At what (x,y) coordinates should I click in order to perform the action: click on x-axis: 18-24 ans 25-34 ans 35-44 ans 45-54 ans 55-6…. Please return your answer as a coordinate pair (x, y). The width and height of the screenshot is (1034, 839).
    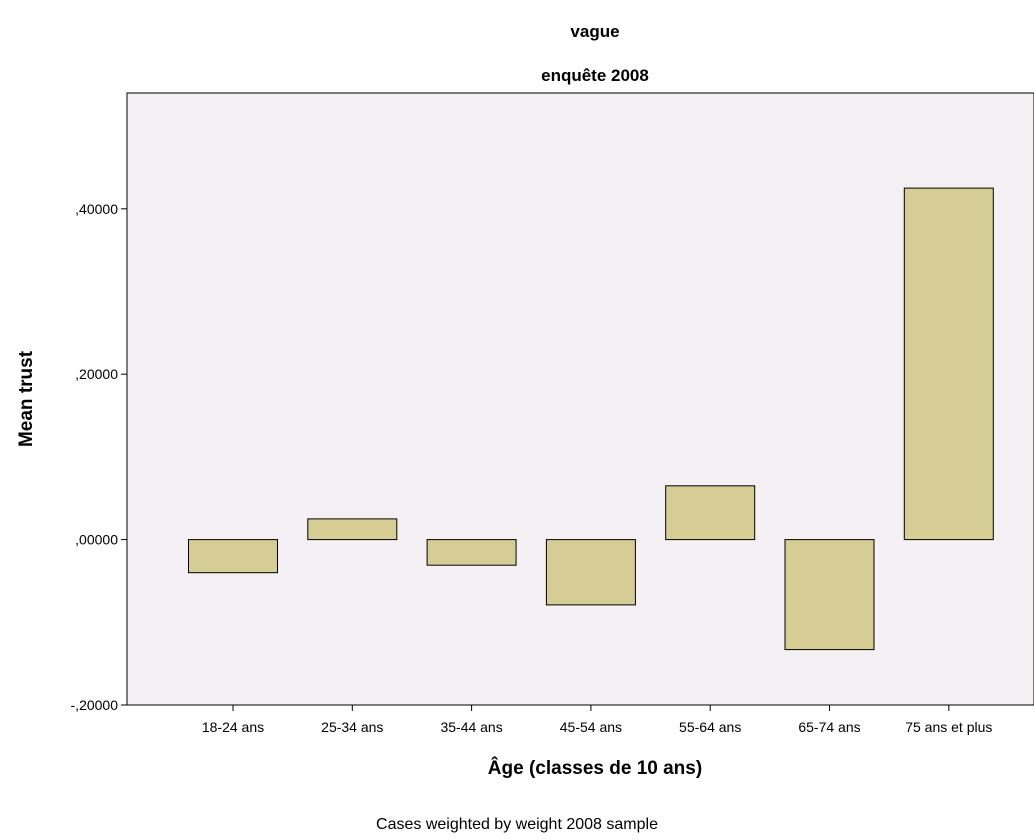
    Looking at the image, I should click on (597, 720).